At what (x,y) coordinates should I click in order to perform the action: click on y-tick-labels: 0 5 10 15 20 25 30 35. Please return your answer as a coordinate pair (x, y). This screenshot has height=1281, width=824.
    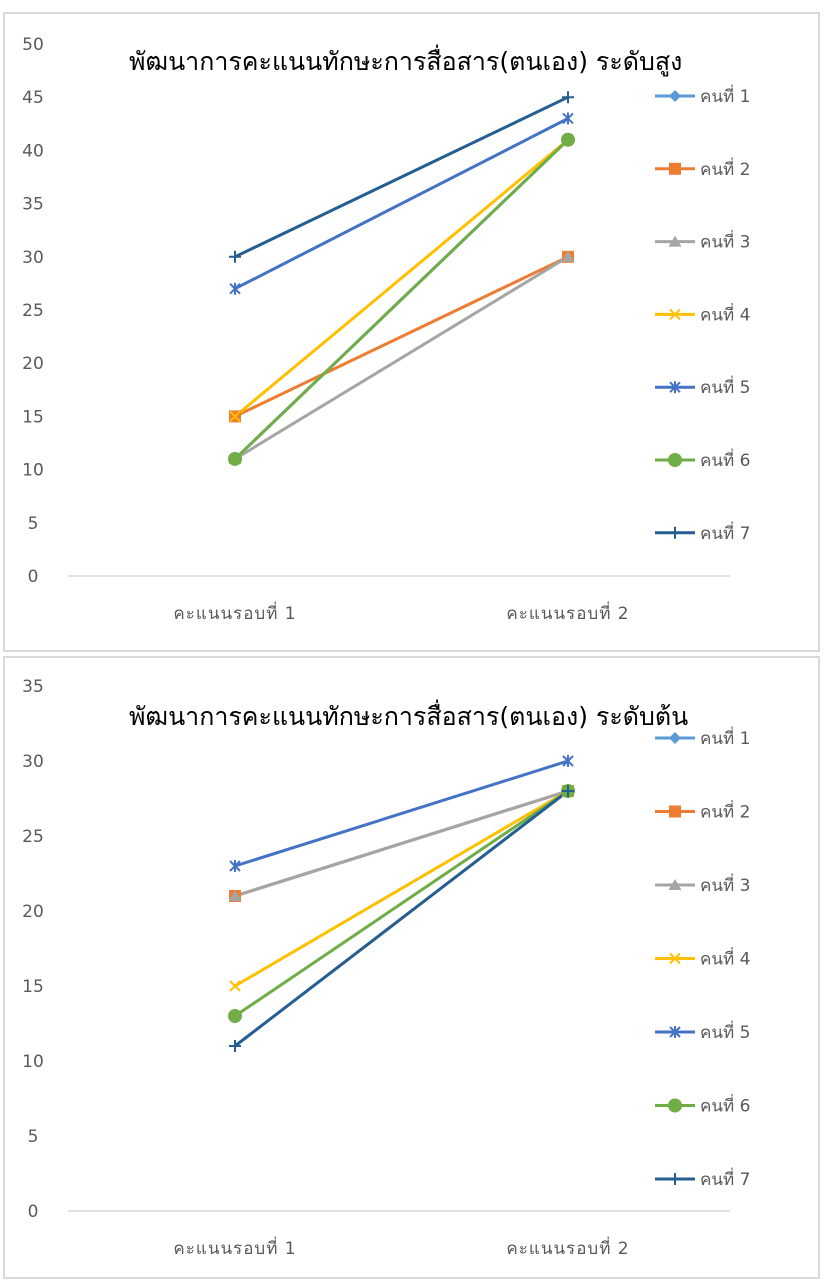
    Looking at the image, I should click on (33, 949).